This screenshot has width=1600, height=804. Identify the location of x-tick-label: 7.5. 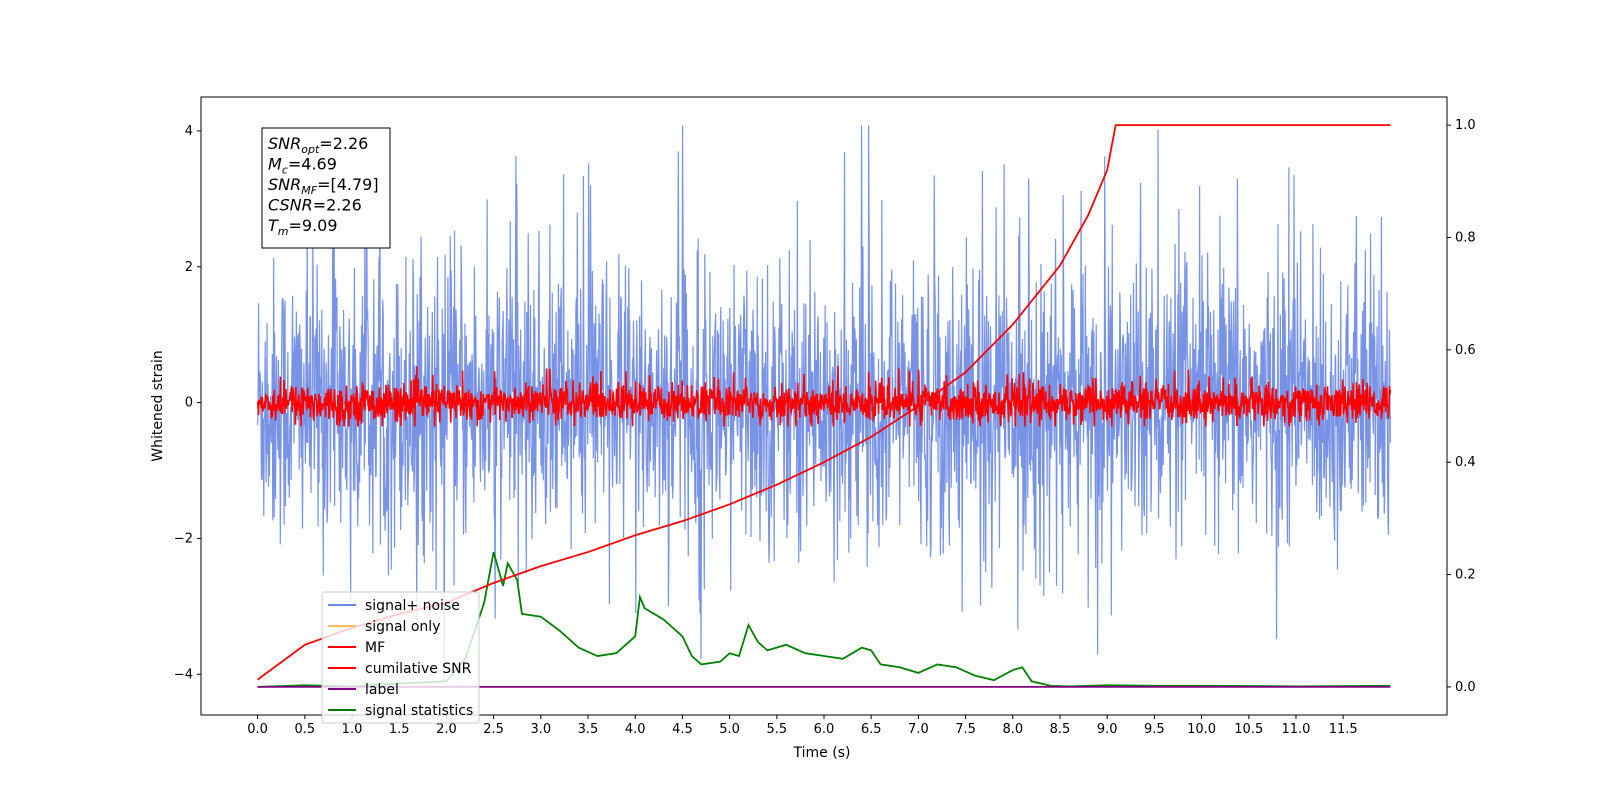
(965, 729).